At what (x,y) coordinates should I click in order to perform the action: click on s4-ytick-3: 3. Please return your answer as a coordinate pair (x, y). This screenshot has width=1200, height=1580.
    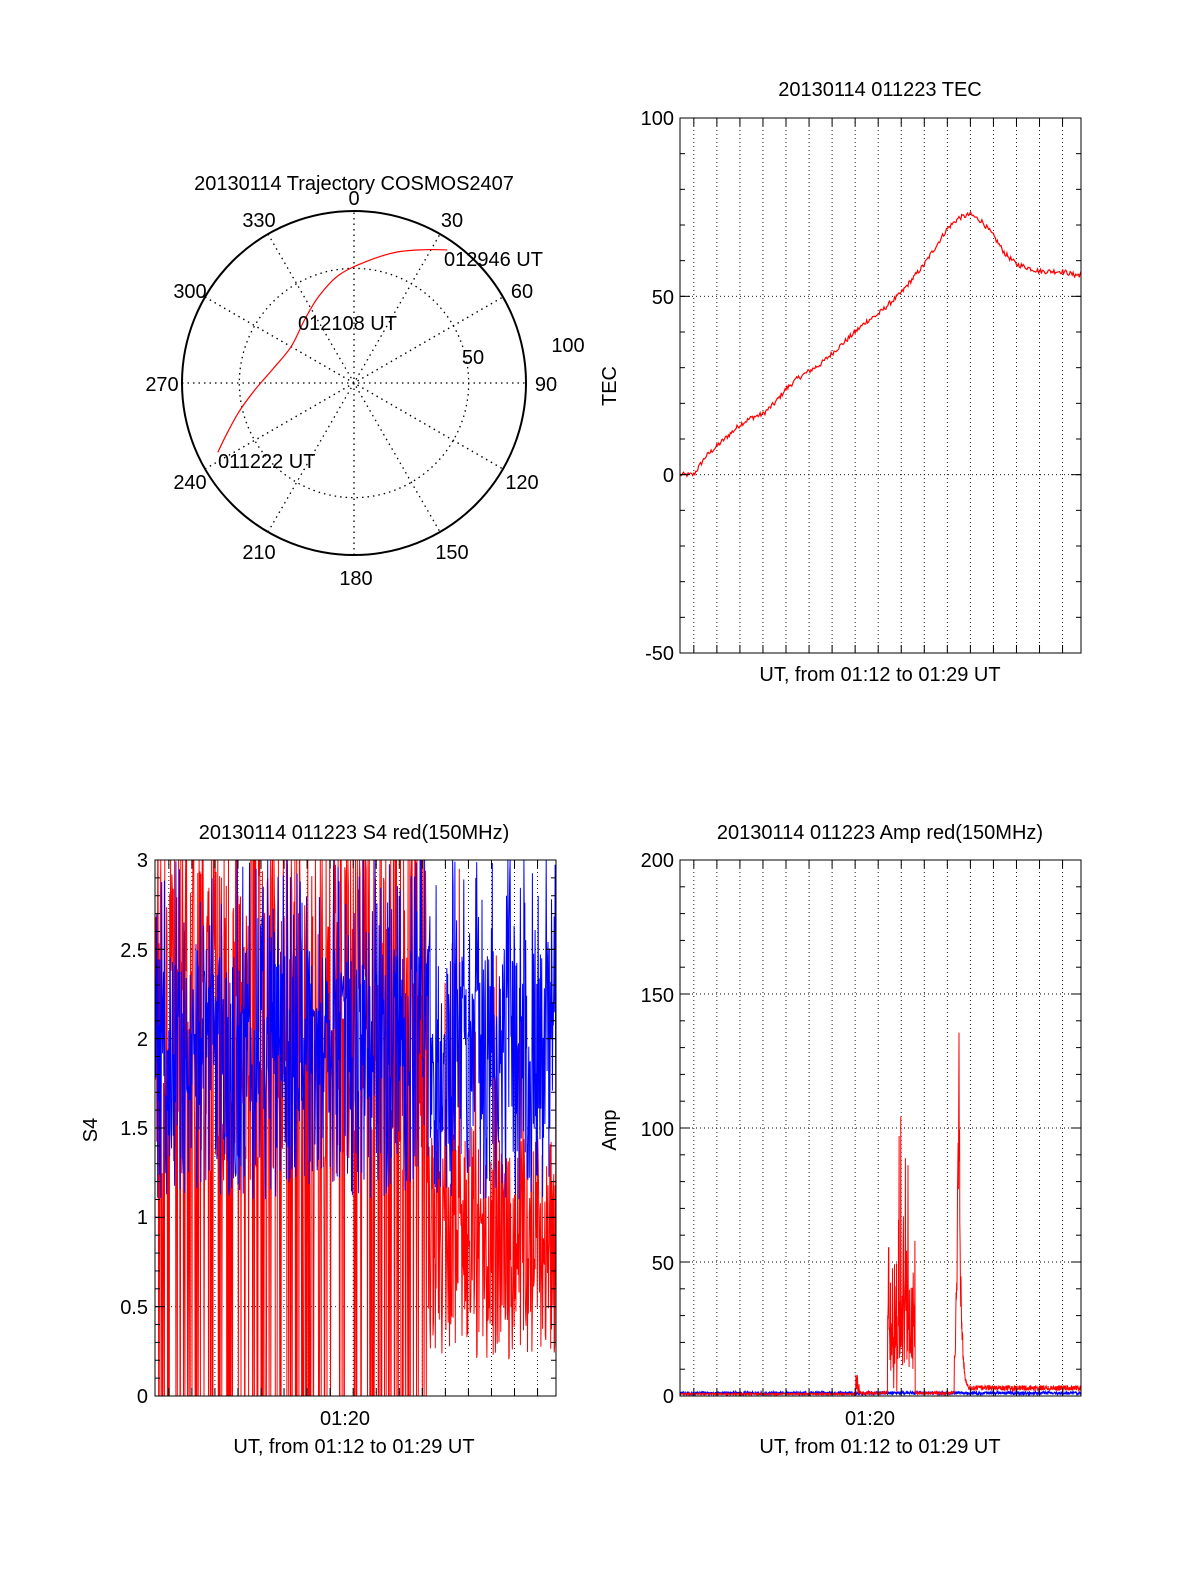
    Looking at the image, I should click on (142, 861).